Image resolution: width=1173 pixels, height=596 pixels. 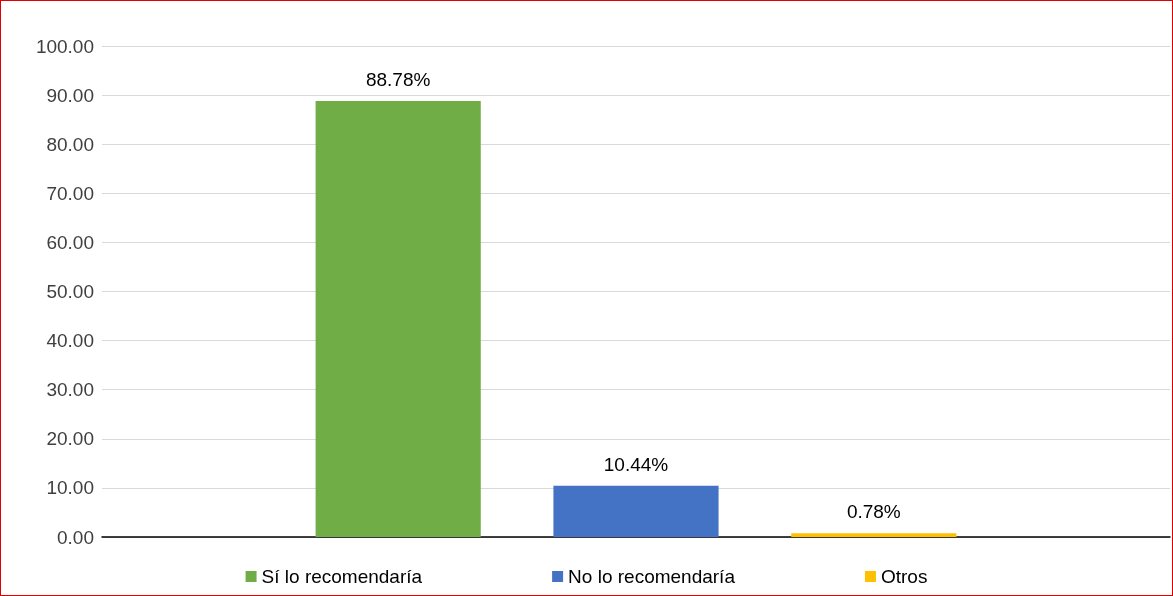 What do you see at coordinates (70, 95) in the screenshot?
I see `y-tick-label: 90.00` at bounding box center [70, 95].